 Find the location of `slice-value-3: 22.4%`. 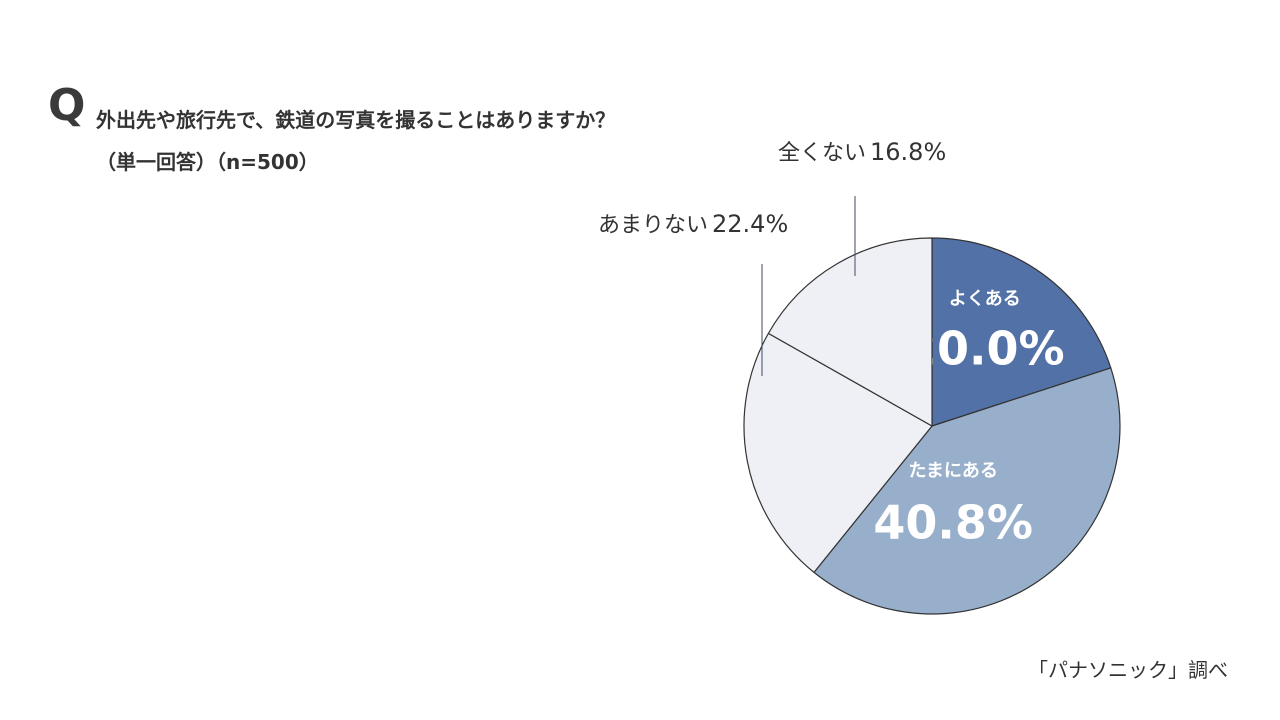

slice-value-3: 22.4% is located at coordinates (750, 224).